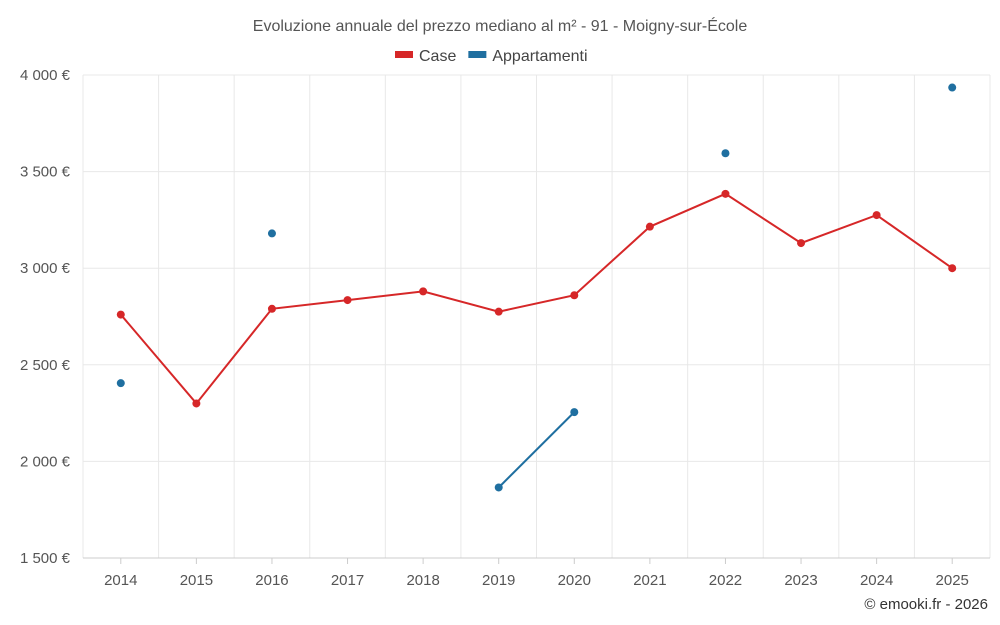 This screenshot has width=1000, height=625. What do you see at coordinates (45, 365) in the screenshot?
I see `y-tick-label: 2 500 €` at bounding box center [45, 365].